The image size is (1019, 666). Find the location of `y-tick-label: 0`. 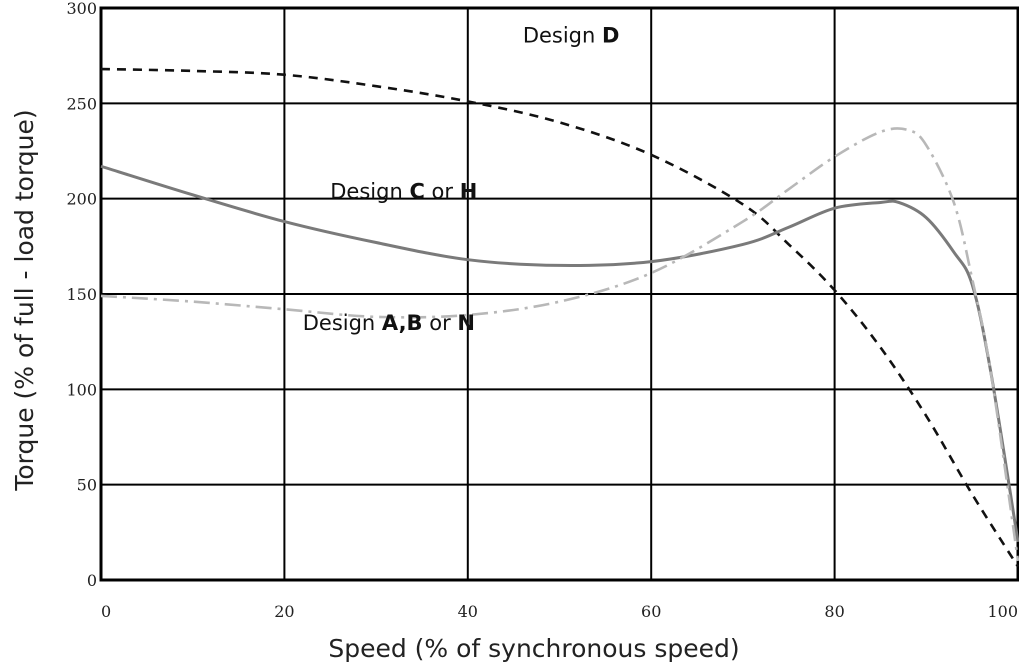

y-tick-label: 0 is located at coordinates (92, 580).